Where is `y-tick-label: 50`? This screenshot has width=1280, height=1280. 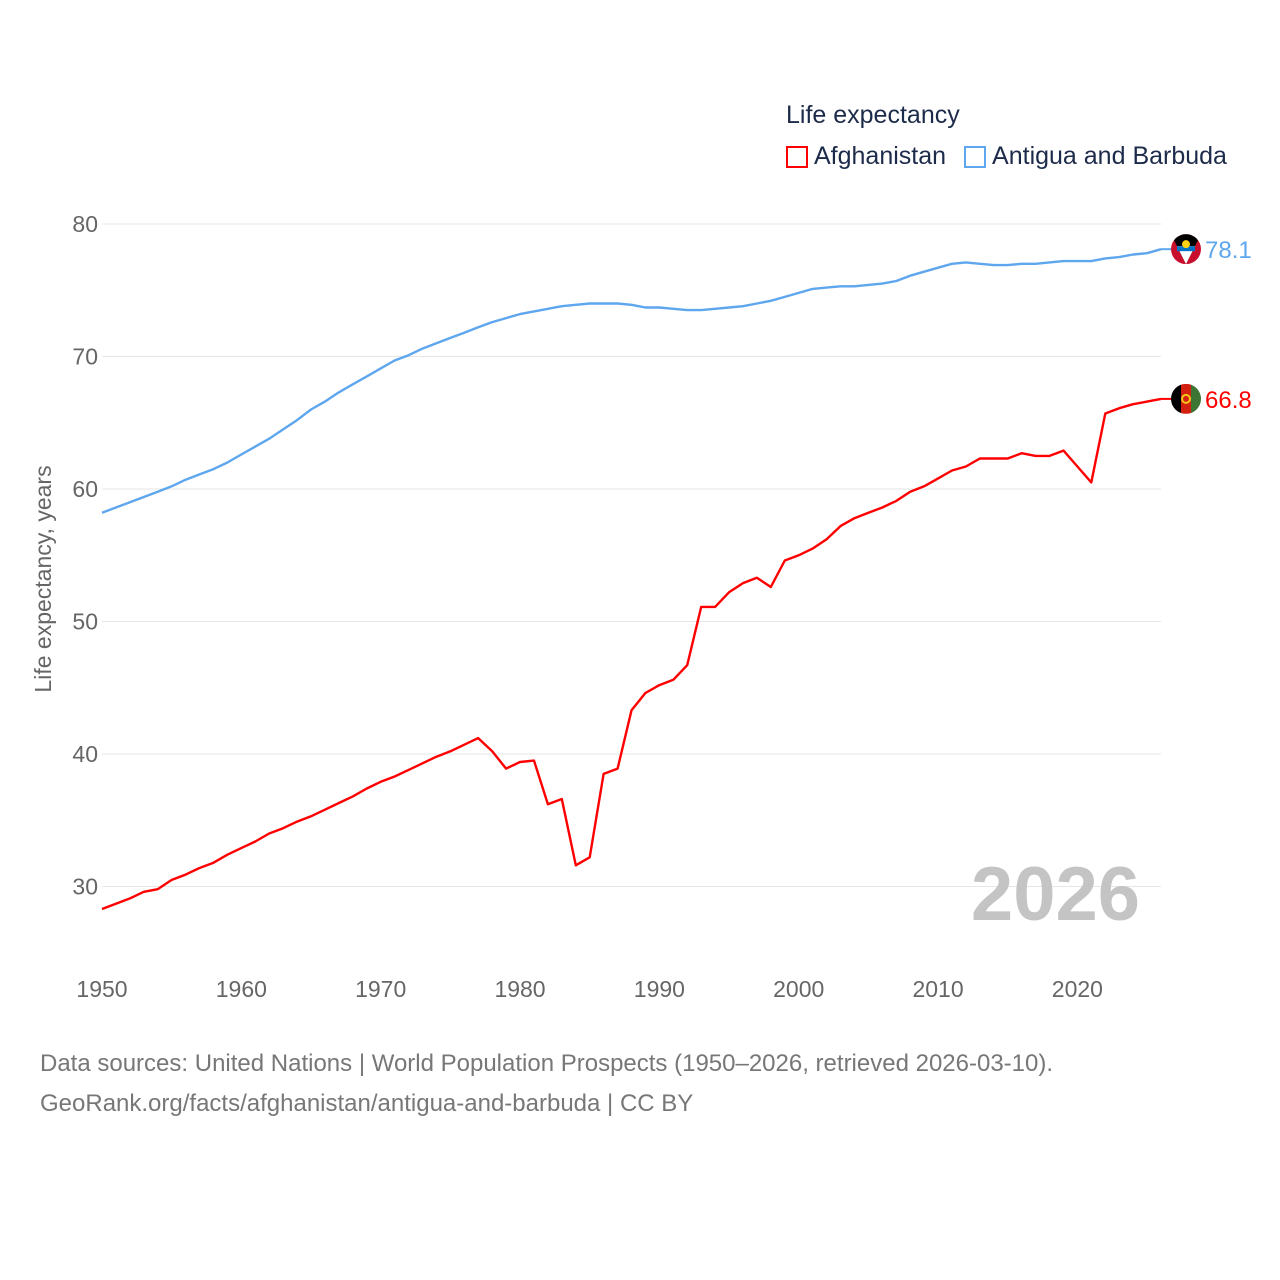
y-tick-label: 50 is located at coordinates (85, 622).